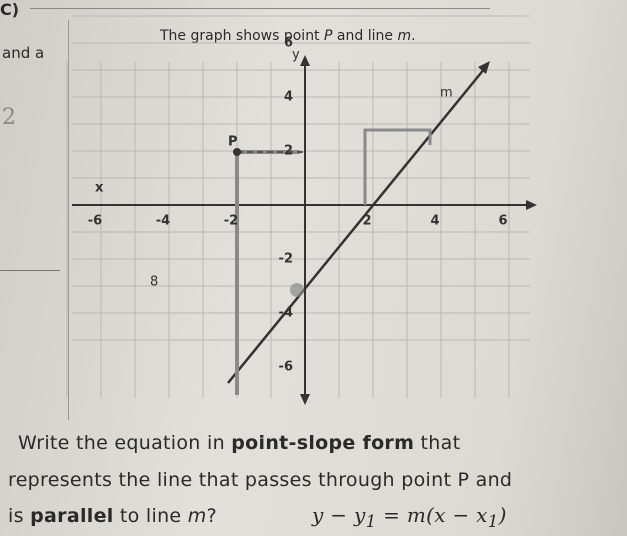 This screenshot has width=627, height=536. I want to click on text: and line, so click(365, 36).